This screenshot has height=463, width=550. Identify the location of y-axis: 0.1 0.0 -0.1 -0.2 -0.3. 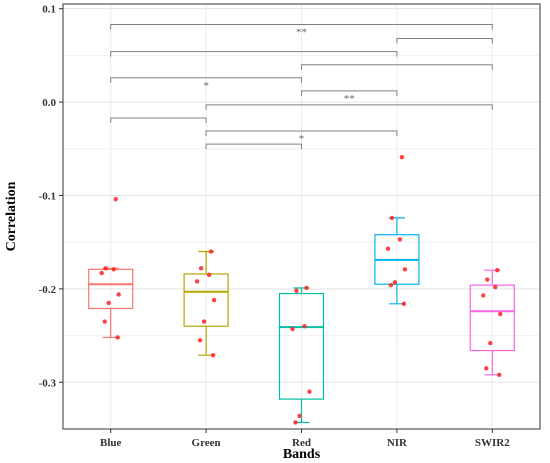
(51, 196).